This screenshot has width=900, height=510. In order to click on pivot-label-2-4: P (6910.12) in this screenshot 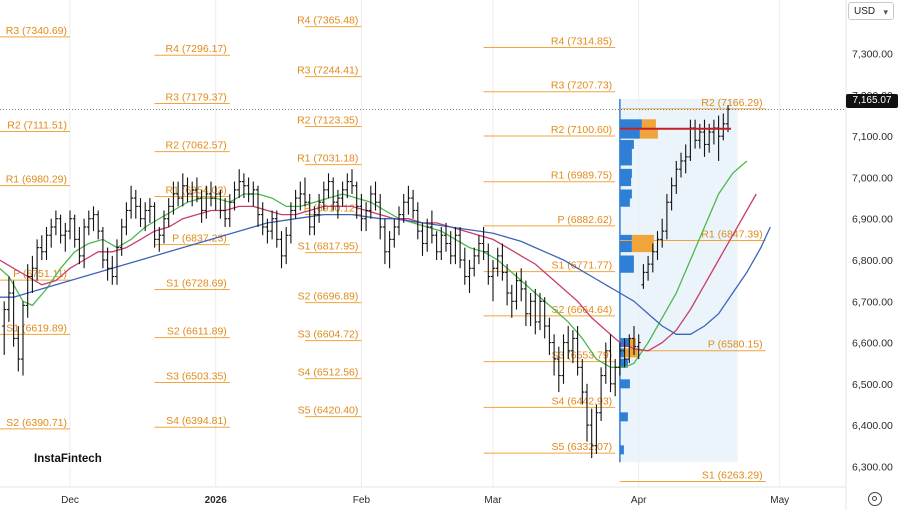, I will do `click(331, 209)`.